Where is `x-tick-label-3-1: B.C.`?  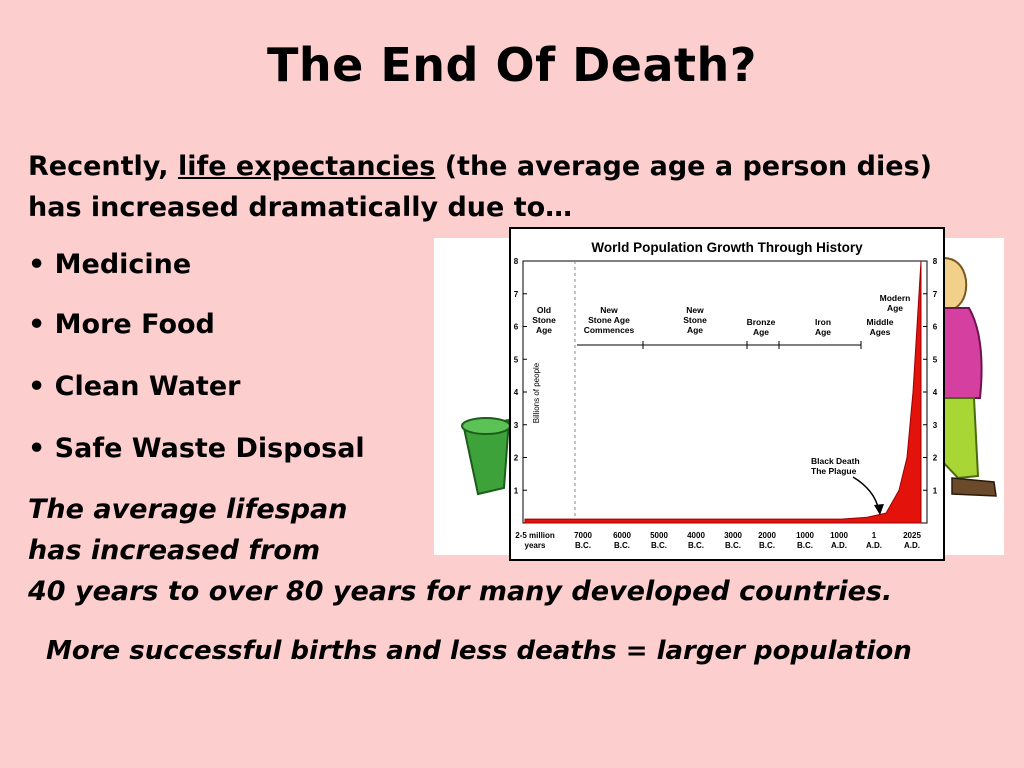 x-tick-label-3-1: B.C. is located at coordinates (659, 545).